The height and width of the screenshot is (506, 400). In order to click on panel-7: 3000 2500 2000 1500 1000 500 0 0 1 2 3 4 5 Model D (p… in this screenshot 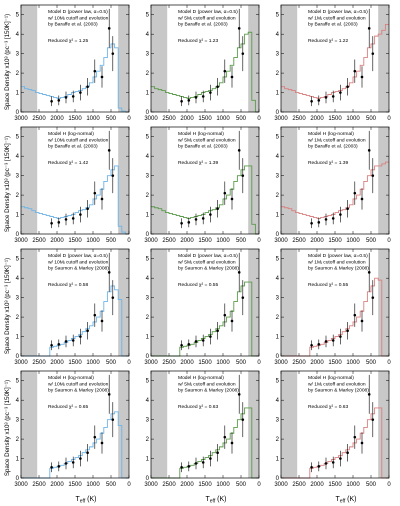, I will do `click(72, 307)`.